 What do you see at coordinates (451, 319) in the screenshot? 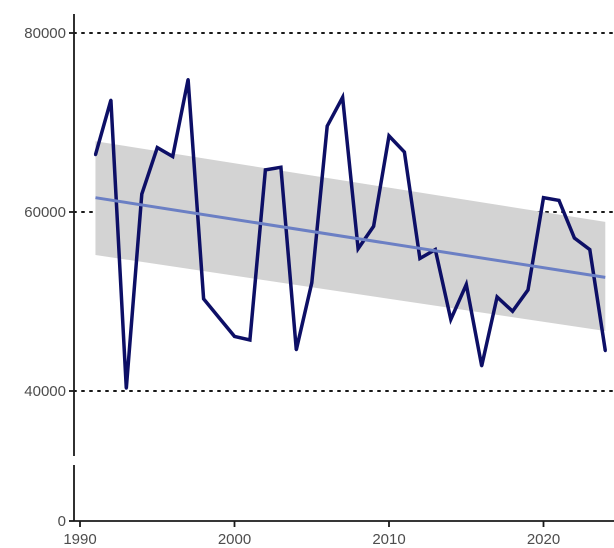
I see `data-point-2014` at bounding box center [451, 319].